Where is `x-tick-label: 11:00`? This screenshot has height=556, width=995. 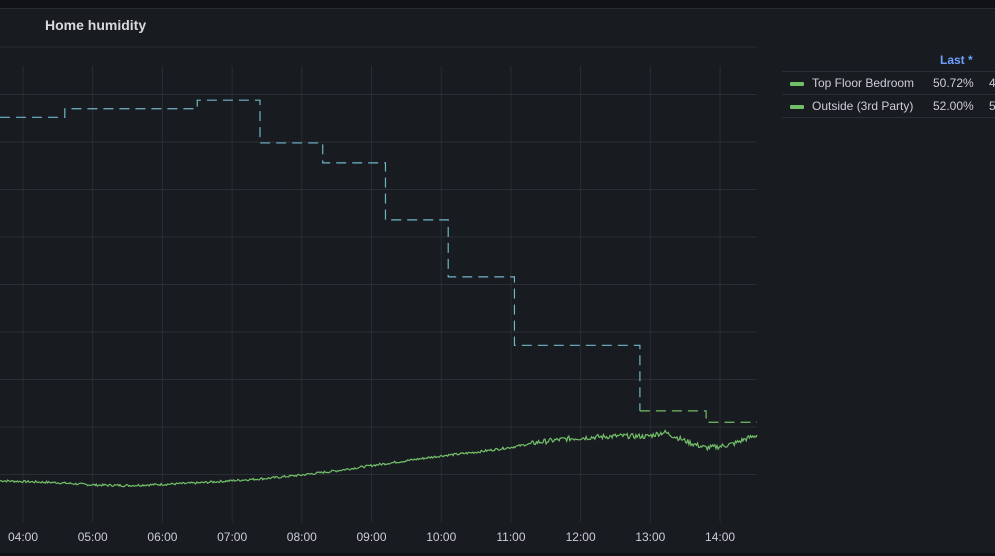 x-tick-label: 11:00 is located at coordinates (510, 537).